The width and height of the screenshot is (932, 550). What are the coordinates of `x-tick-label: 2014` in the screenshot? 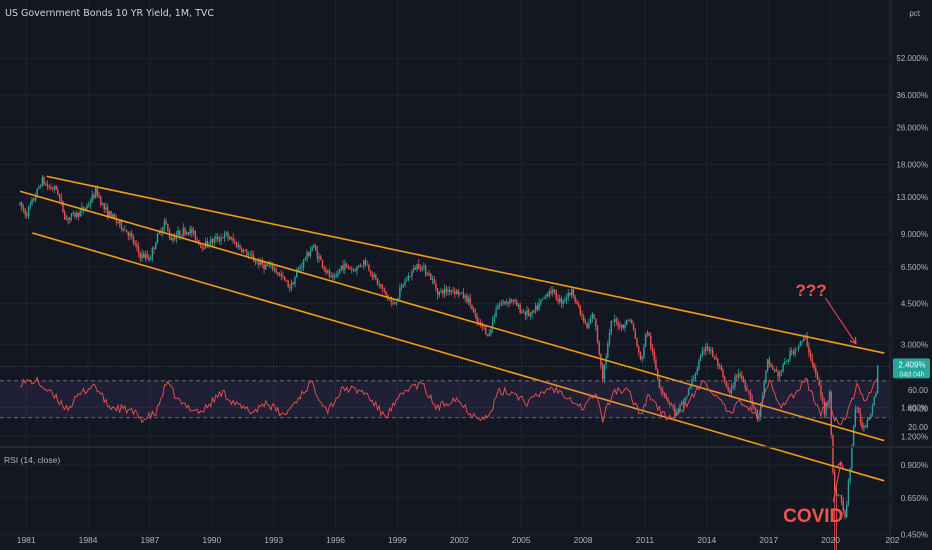 It's located at (706, 540).